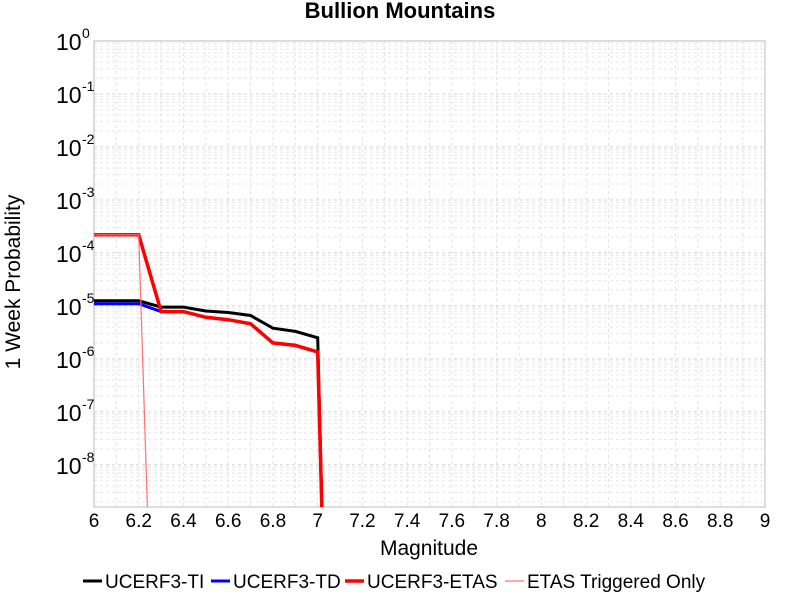 This screenshot has width=800, height=600. Describe the element at coordinates (88, 86) in the screenshot. I see `y-tick-exponent: -1` at that location.